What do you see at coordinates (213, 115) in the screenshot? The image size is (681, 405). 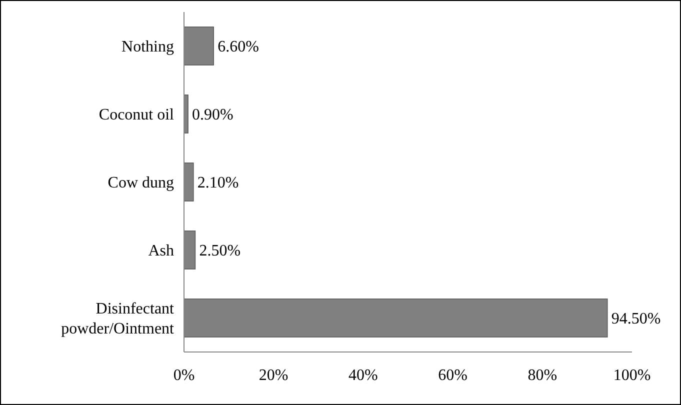 I see `data-label: 0.90%` at bounding box center [213, 115].